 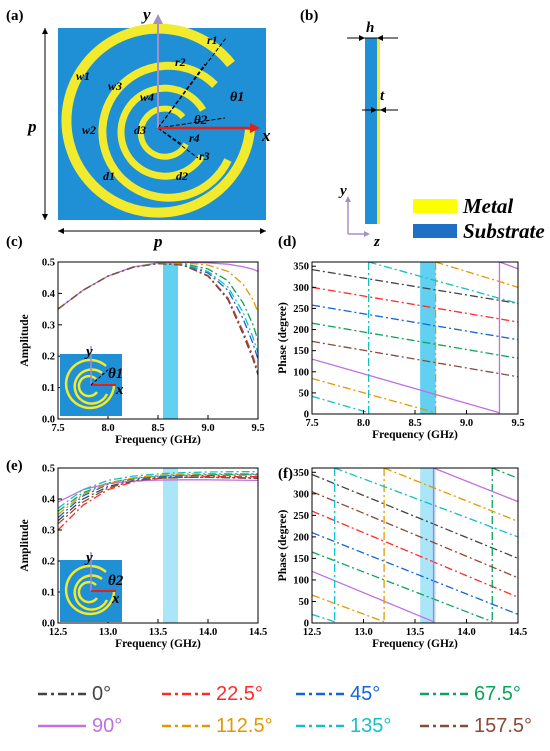 What do you see at coordinates (204, 156) in the screenshot?
I see `label-r3: r3` at bounding box center [204, 156].